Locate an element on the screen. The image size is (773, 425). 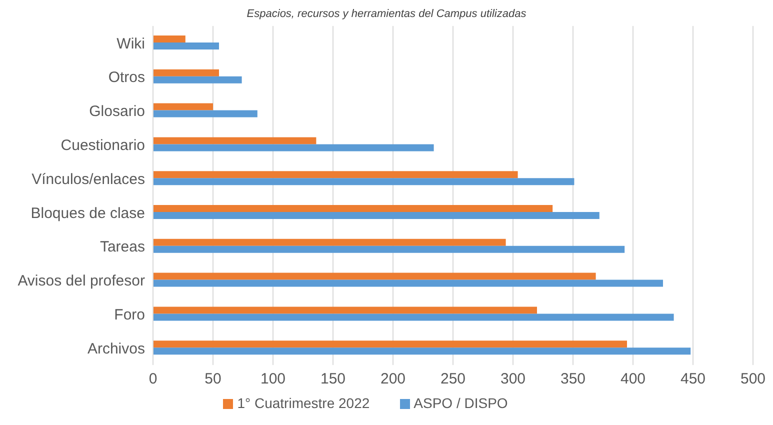
y-tick-label: Glosario is located at coordinates (117, 111).